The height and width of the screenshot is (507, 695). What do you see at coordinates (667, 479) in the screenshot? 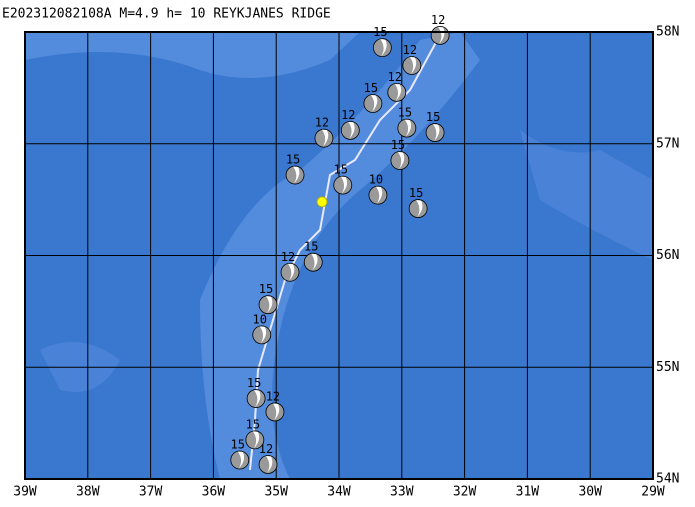
I see `y-tick-label: 54N` at bounding box center [667, 479].